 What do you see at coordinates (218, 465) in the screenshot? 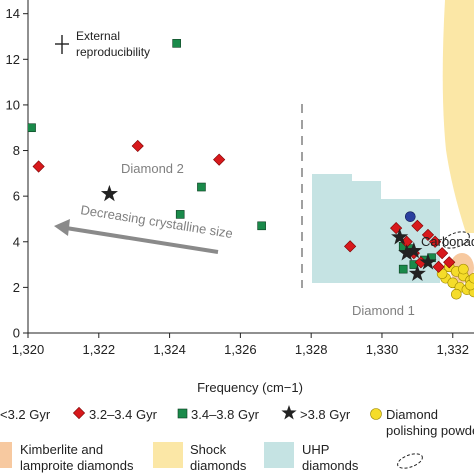
I see `legend-label-shock-2: diamonds` at bounding box center [218, 465].